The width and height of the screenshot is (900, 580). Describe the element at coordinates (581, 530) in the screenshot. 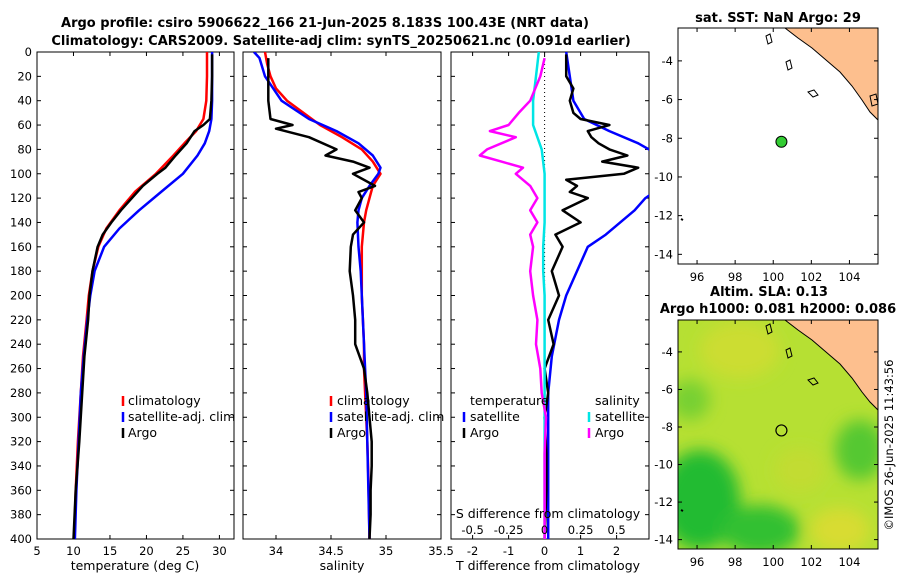

I see `top-tick-label: 0.25` at that location.